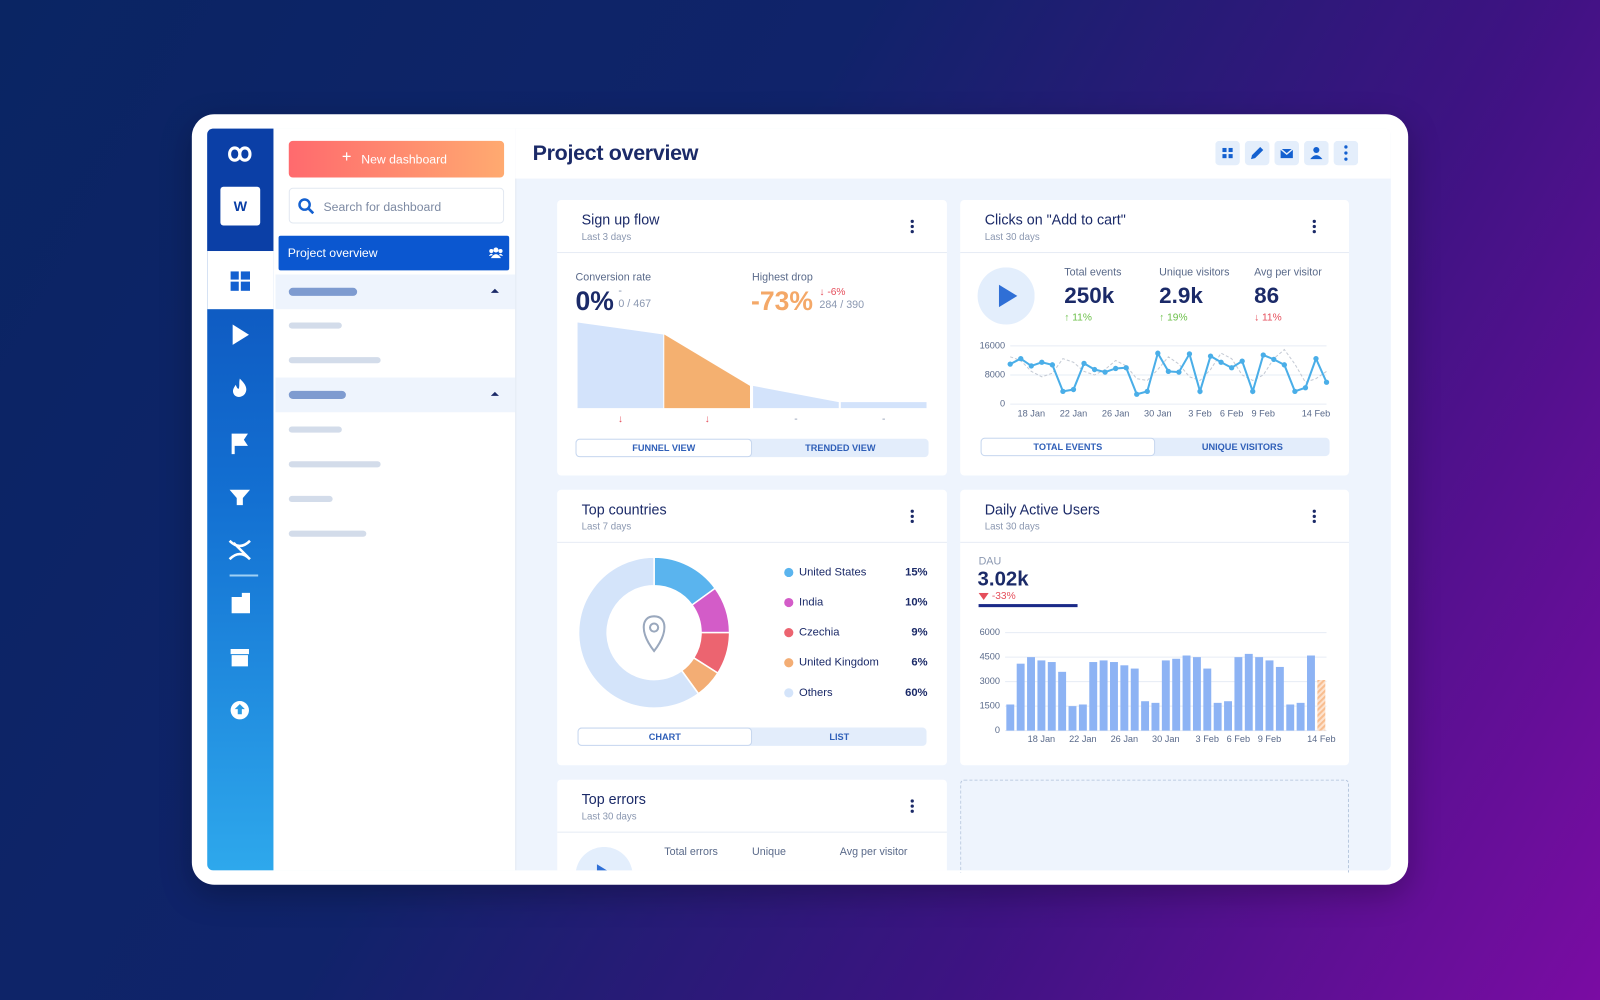 The width and height of the screenshot is (1600, 1000). I want to click on conversion-value: 0%, so click(594, 301).